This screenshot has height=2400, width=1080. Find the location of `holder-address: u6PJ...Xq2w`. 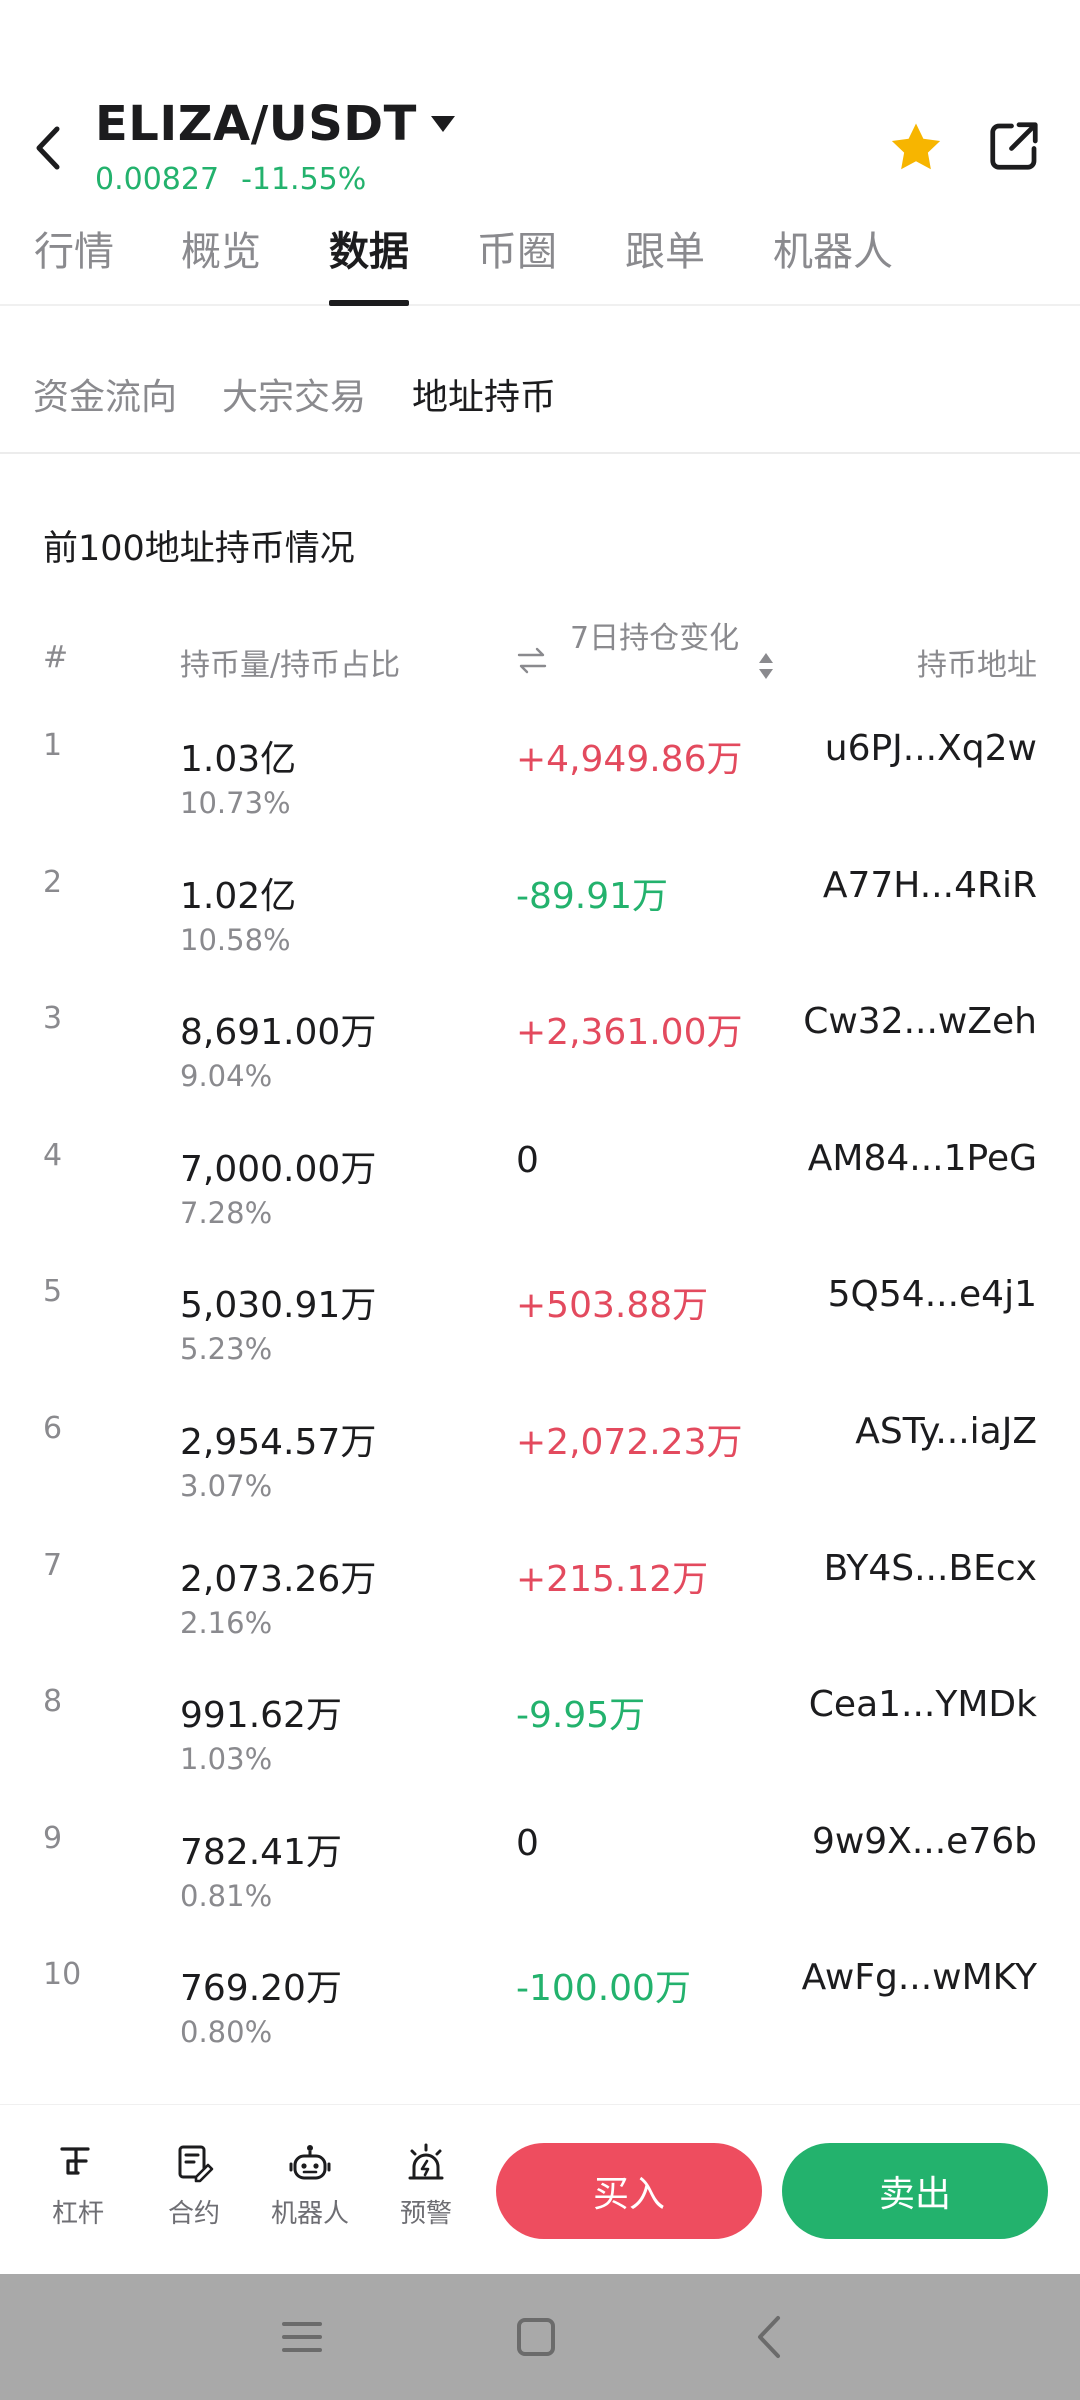

holder-address: u6PJ...Xq2w is located at coordinates (930, 748).